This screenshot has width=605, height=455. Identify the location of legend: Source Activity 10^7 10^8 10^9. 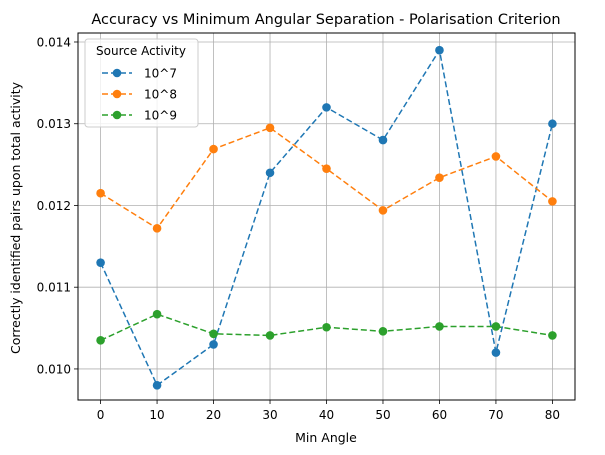
(141, 83).